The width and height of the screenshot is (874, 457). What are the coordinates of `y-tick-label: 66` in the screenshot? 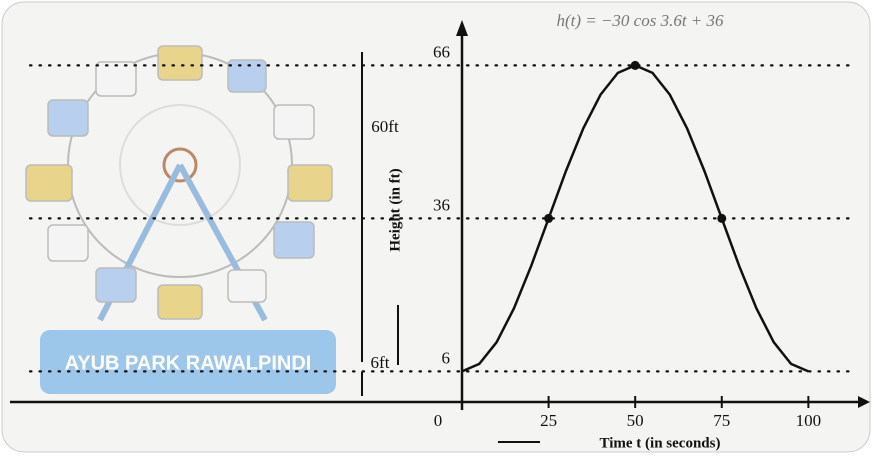 It's located at (441, 51).